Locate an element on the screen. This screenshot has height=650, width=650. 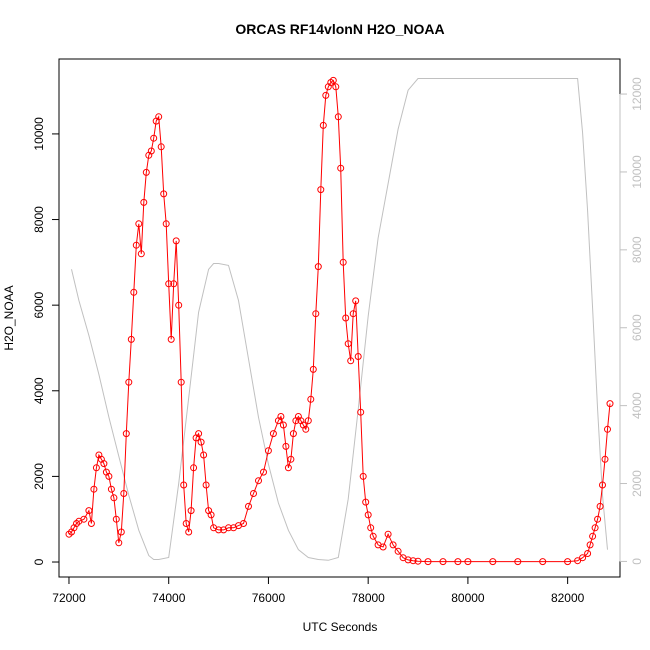
y-tick-label: 8000 is located at coordinates (39, 219).